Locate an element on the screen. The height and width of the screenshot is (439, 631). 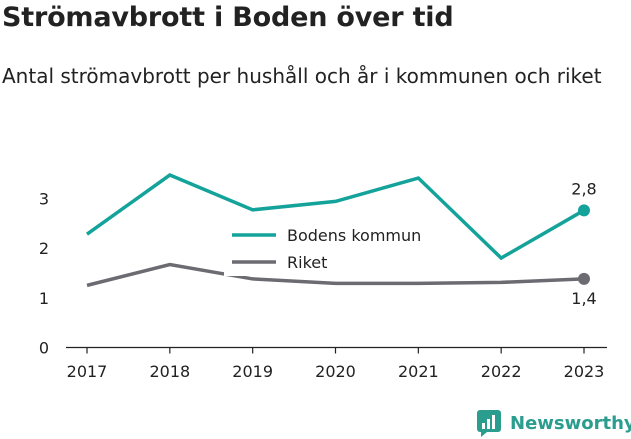
legend-label: Bodens kommun is located at coordinates (354, 235).